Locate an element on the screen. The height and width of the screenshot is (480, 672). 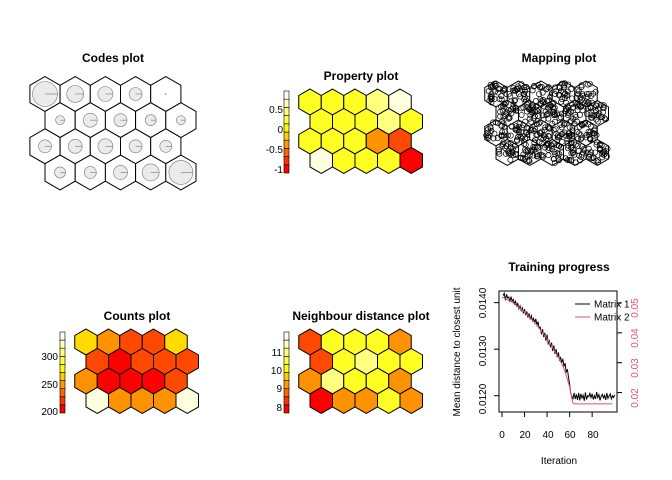
x-tick-label: 20 is located at coordinates (525, 435).